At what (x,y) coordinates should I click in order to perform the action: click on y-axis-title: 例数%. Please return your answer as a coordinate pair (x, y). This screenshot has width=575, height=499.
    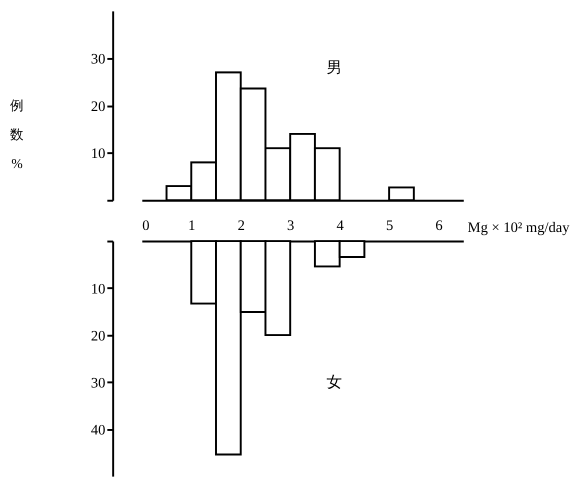
    Looking at the image, I should click on (17, 135).